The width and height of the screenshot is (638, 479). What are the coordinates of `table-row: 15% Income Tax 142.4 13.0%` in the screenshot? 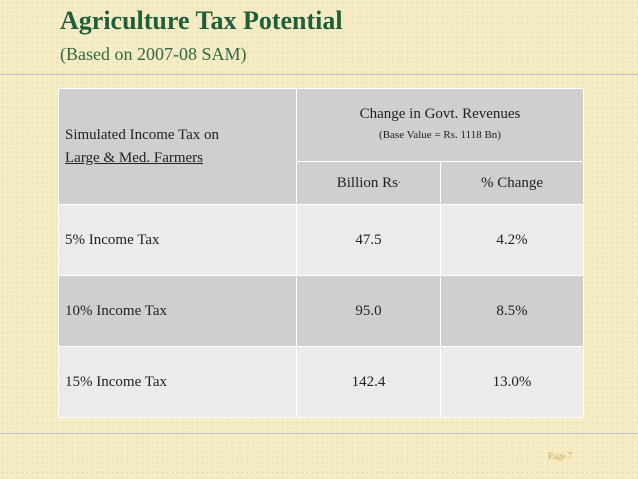 It's located at (321, 382).